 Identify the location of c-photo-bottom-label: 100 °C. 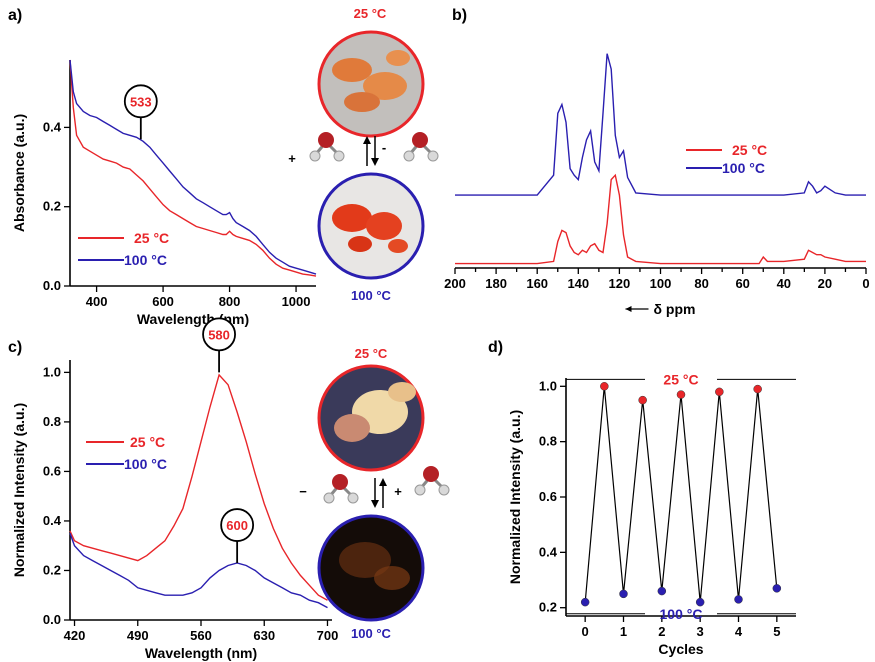
(371, 633).